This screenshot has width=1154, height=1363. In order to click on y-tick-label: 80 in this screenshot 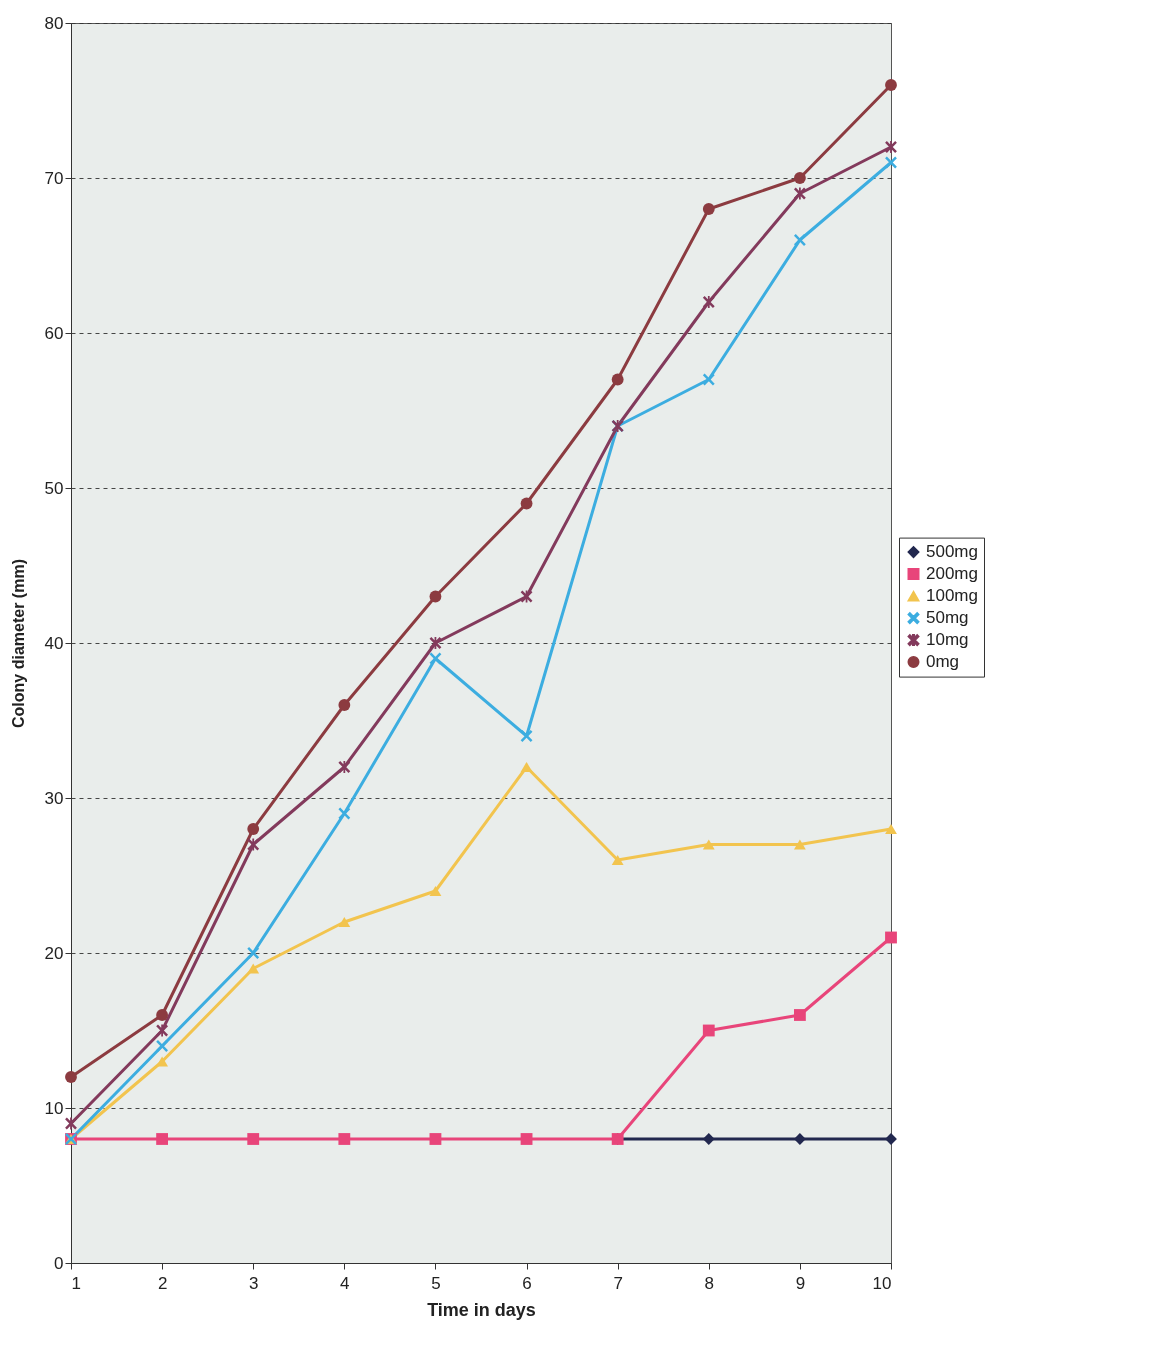, I will do `click(54, 23)`.